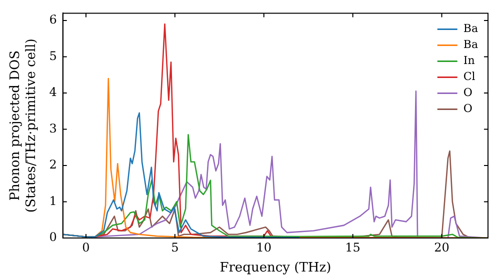 This screenshot has width=500, height=280. What do you see at coordinates (23, 125) in the screenshot?
I see `y-axis-title: Phonon projected DOS (States/THz·primitive cell)` at bounding box center [23, 125].